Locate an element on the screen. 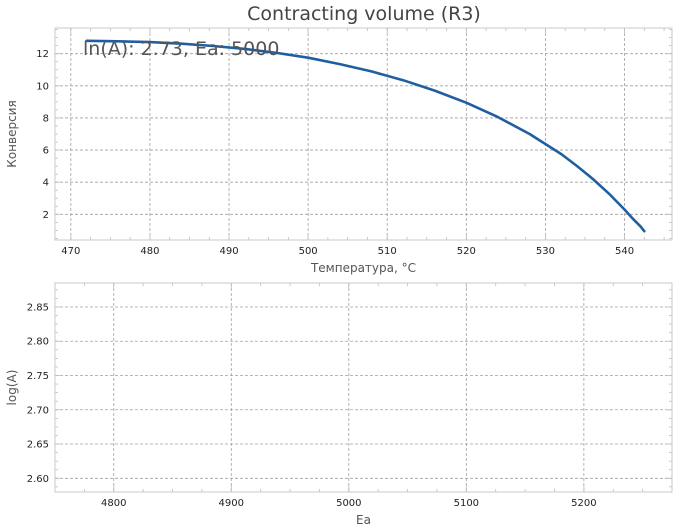 The height and width of the screenshot is (530, 679). x-tick-label: 520 is located at coordinates (466, 251).